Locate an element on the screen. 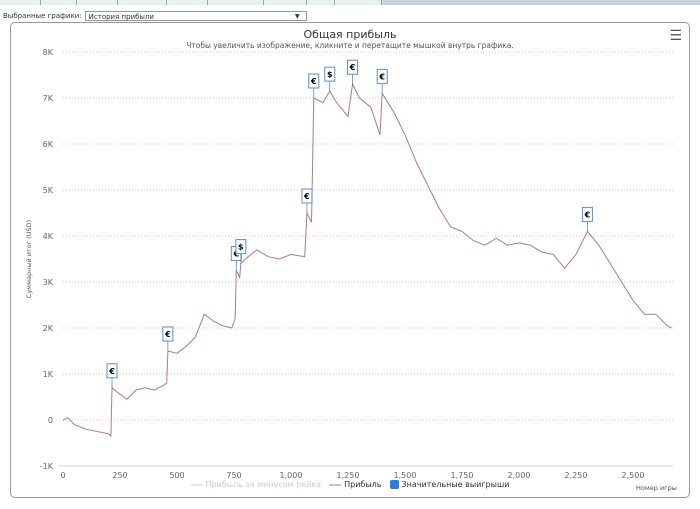 The height and width of the screenshot is (509, 700). x-axis-title: Номер игры is located at coordinates (656, 488).